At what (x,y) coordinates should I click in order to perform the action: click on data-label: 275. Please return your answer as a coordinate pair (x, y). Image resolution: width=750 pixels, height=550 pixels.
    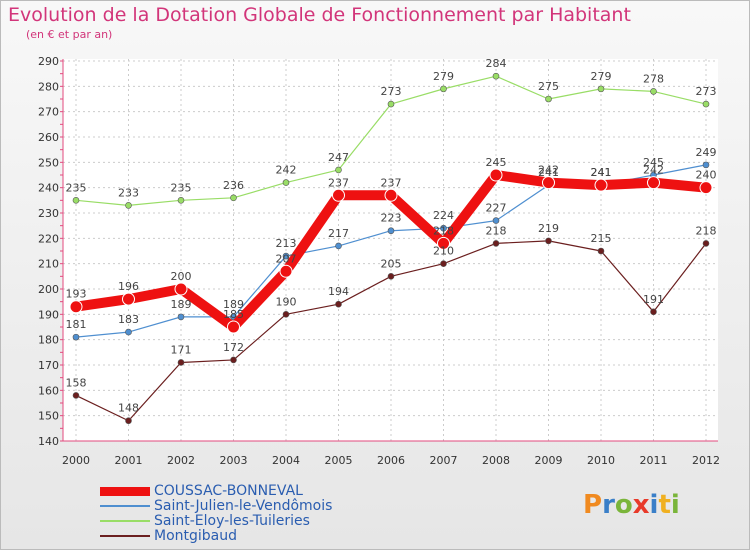
    Looking at the image, I should click on (548, 86).